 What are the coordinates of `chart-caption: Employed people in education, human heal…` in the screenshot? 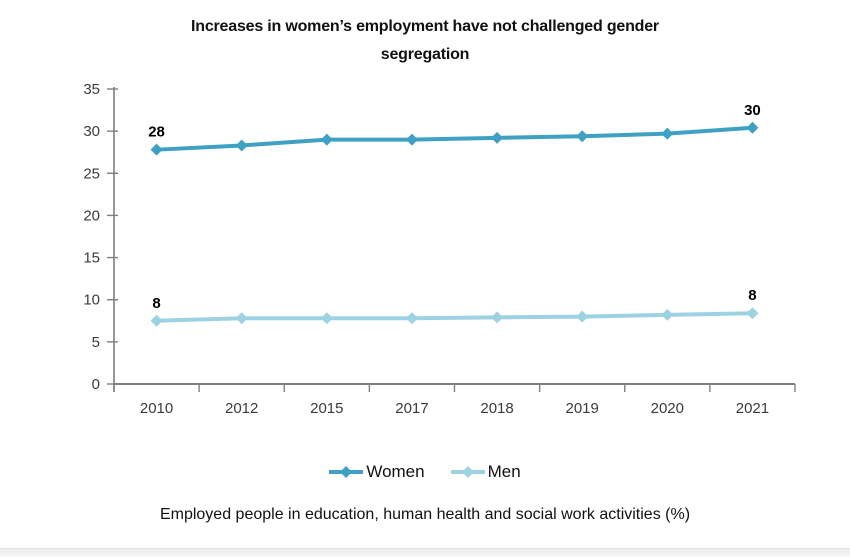 It's located at (425, 514).